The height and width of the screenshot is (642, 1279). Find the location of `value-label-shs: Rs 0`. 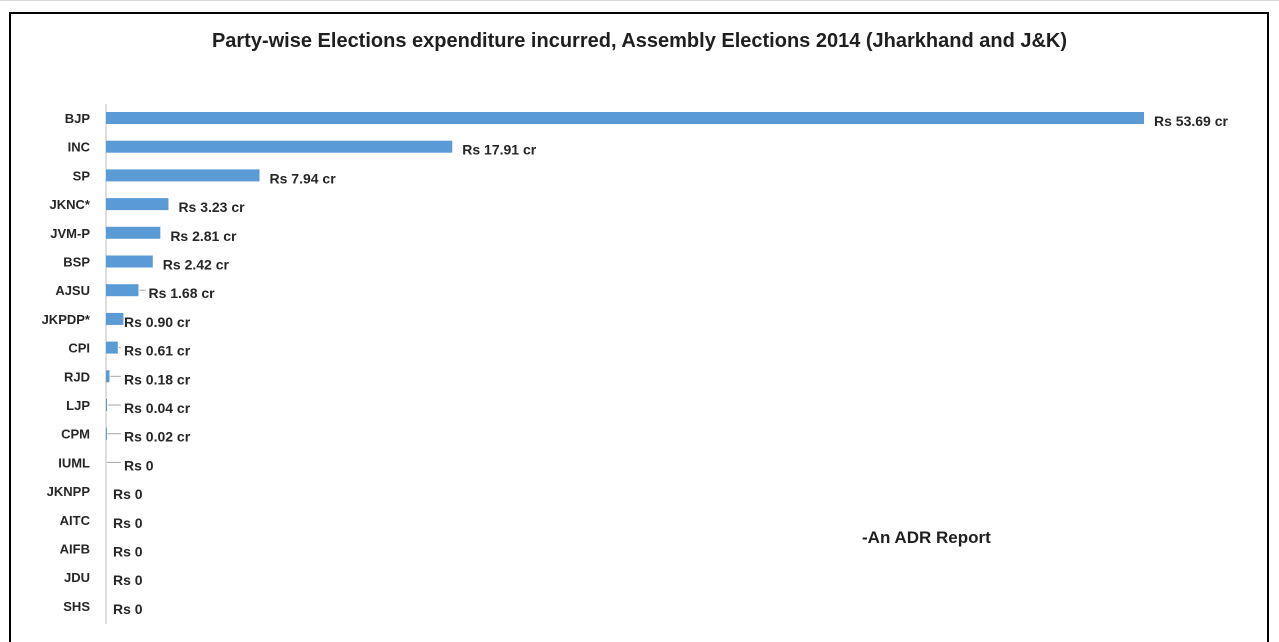

value-label-shs: Rs 0 is located at coordinates (128, 609).